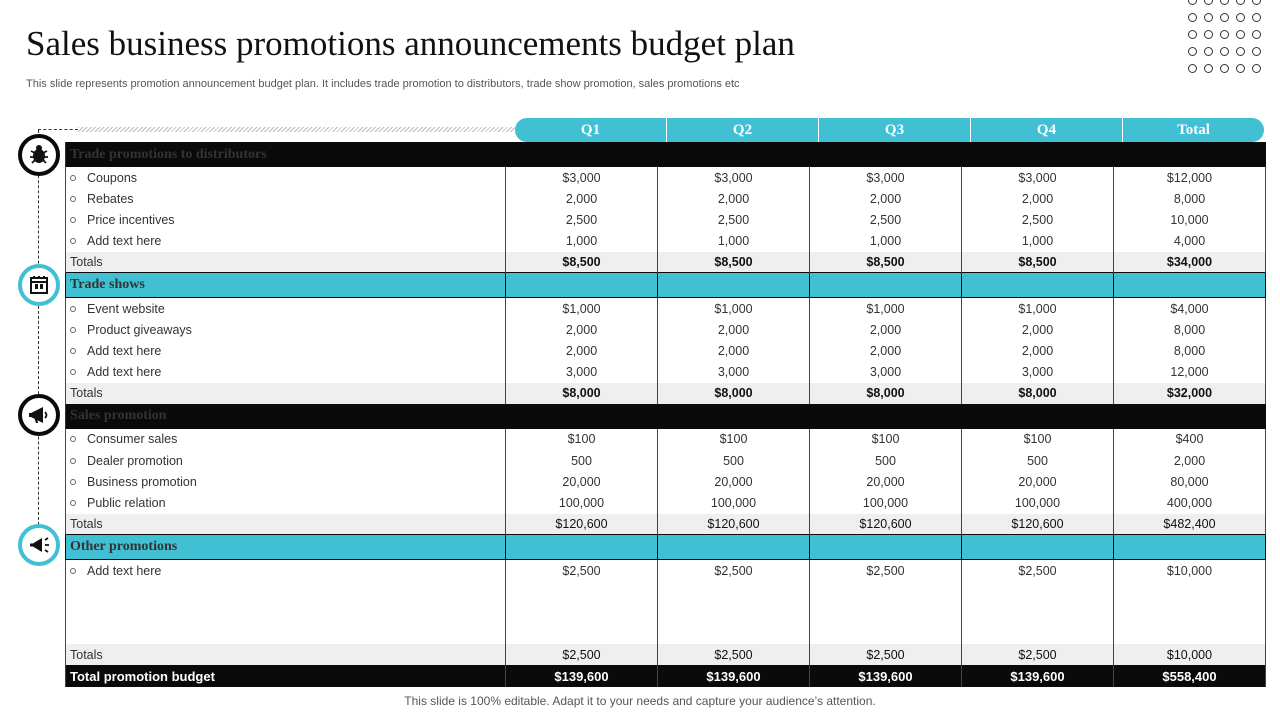  I want to click on value-cell: $4,000, so click(1189, 308).